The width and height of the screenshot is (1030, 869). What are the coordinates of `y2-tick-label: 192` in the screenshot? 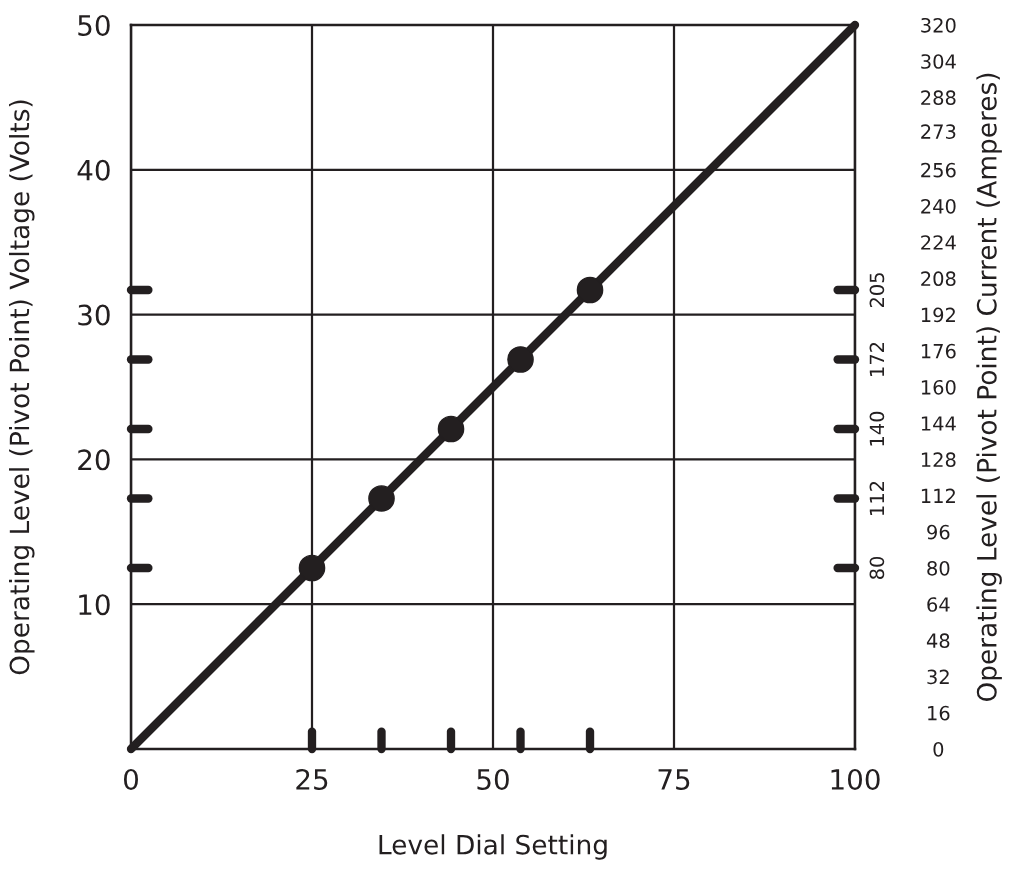 It's located at (938, 315).